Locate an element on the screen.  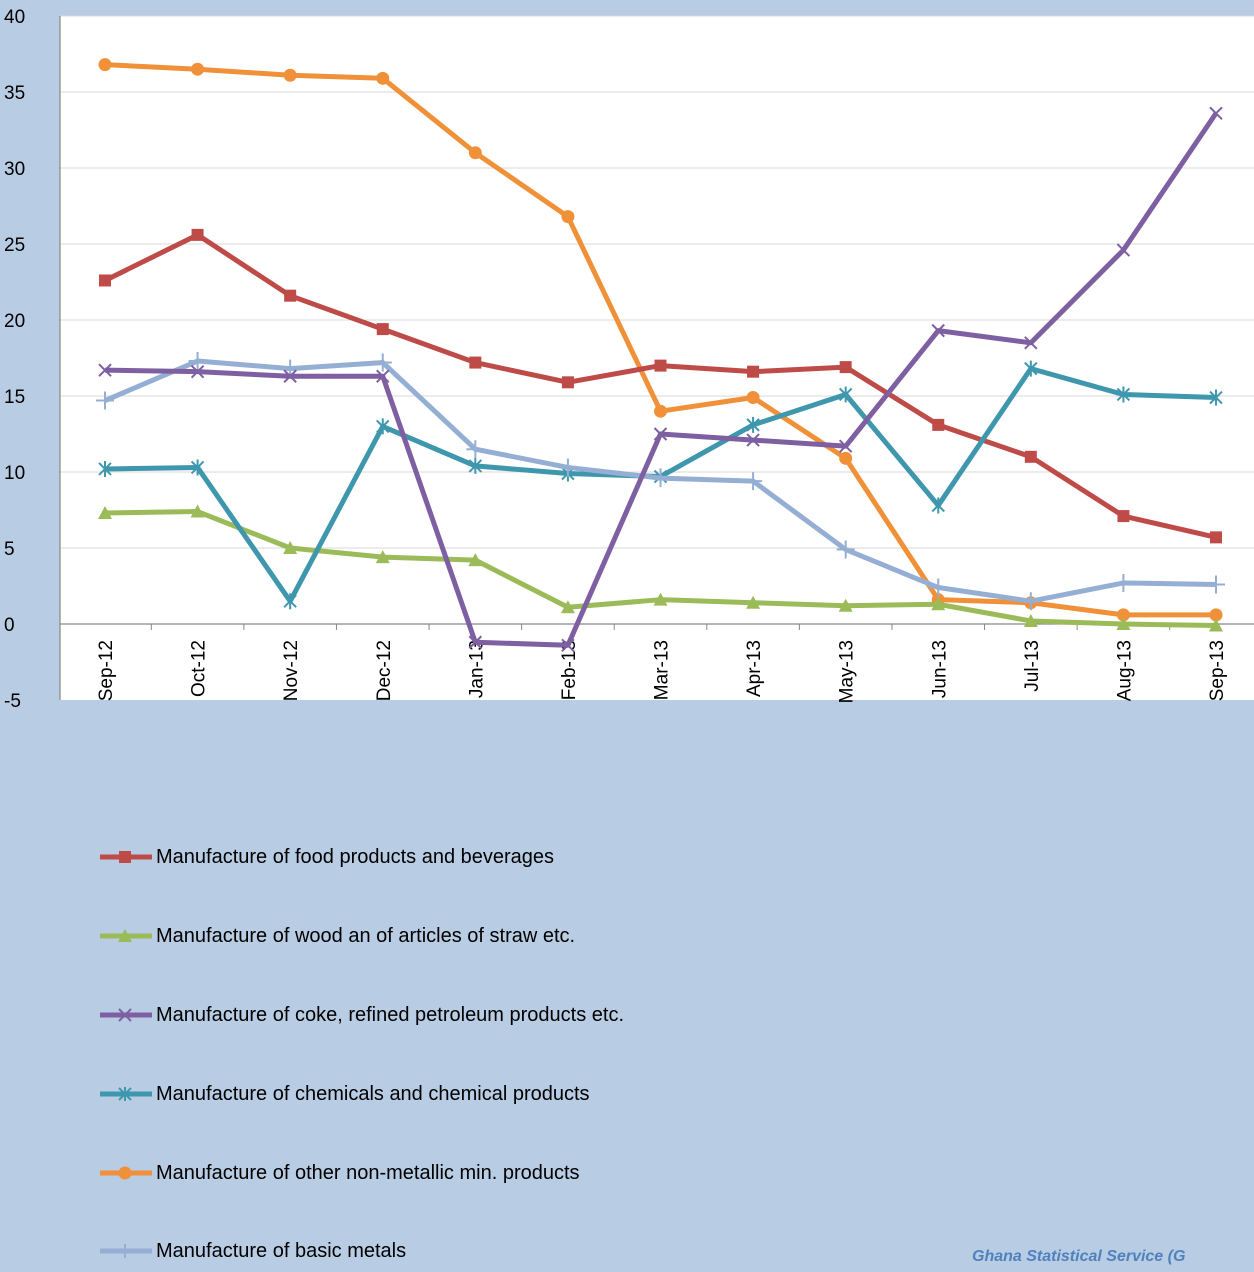
legend-label: Manufacture of basic metals is located at coordinates (281, 1251).